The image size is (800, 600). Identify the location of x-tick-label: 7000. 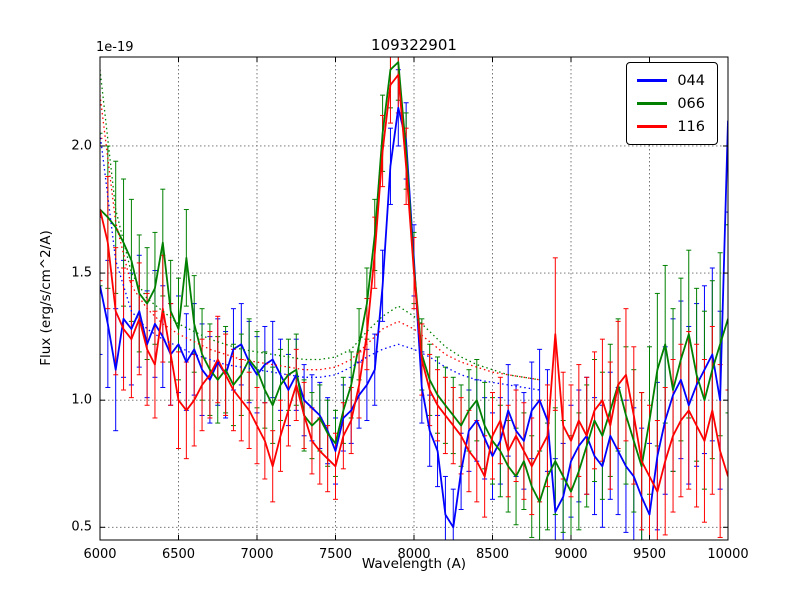
(257, 554).